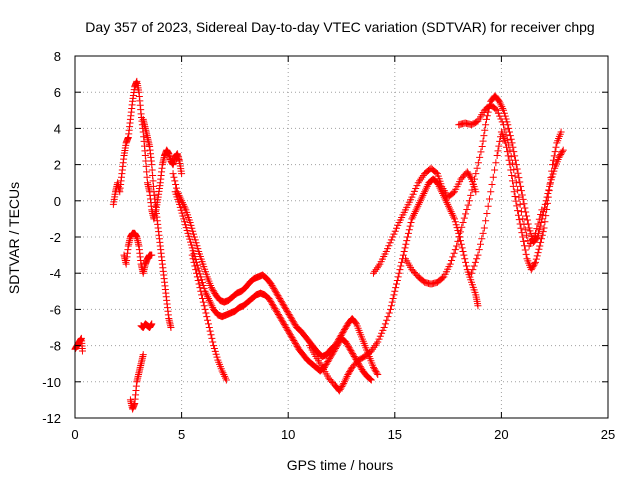 This screenshot has width=640, height=480. What do you see at coordinates (57, 201) in the screenshot?
I see `y-tick-label: 0` at bounding box center [57, 201].